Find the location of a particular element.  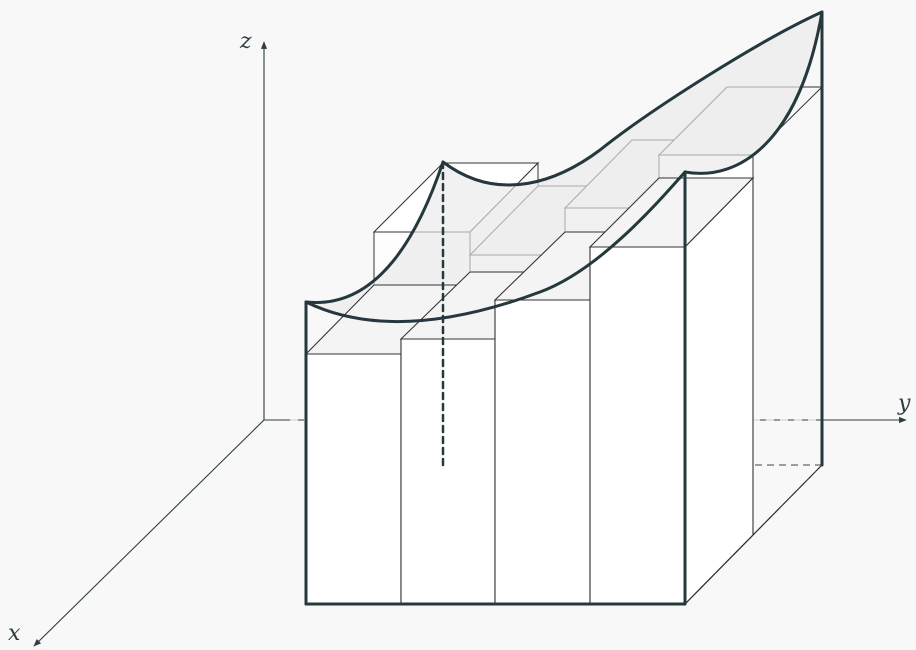

surface-right-curve is located at coordinates (753, 92).